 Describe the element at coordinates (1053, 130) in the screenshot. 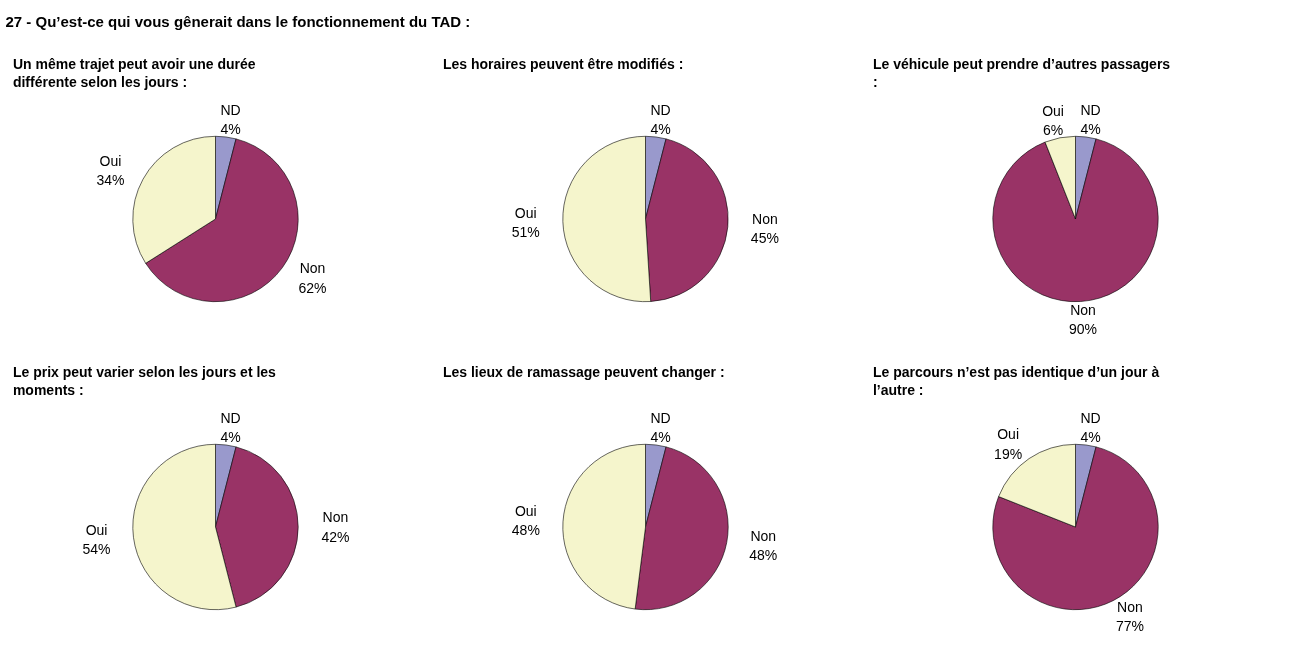

I see `data-label: 6%` at that location.